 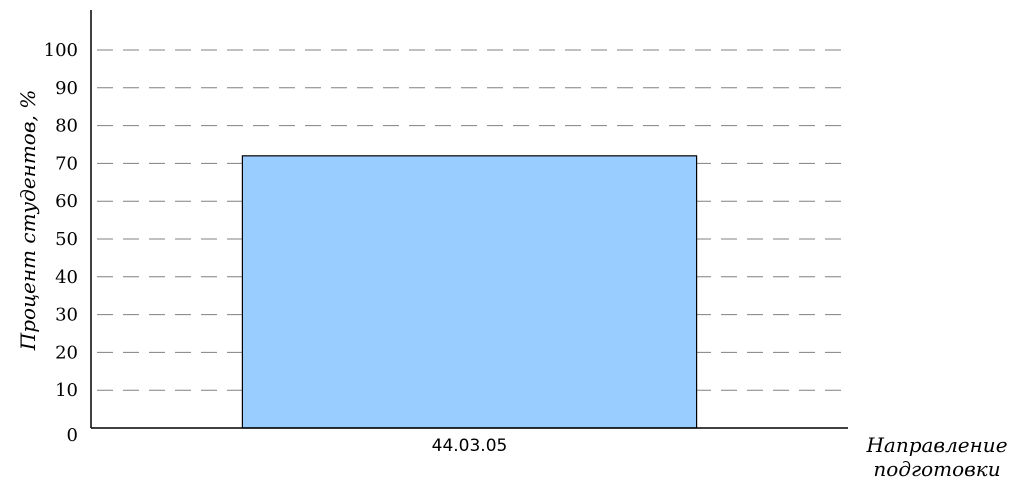 I want to click on y-tick-label: 20, so click(x=66, y=352).